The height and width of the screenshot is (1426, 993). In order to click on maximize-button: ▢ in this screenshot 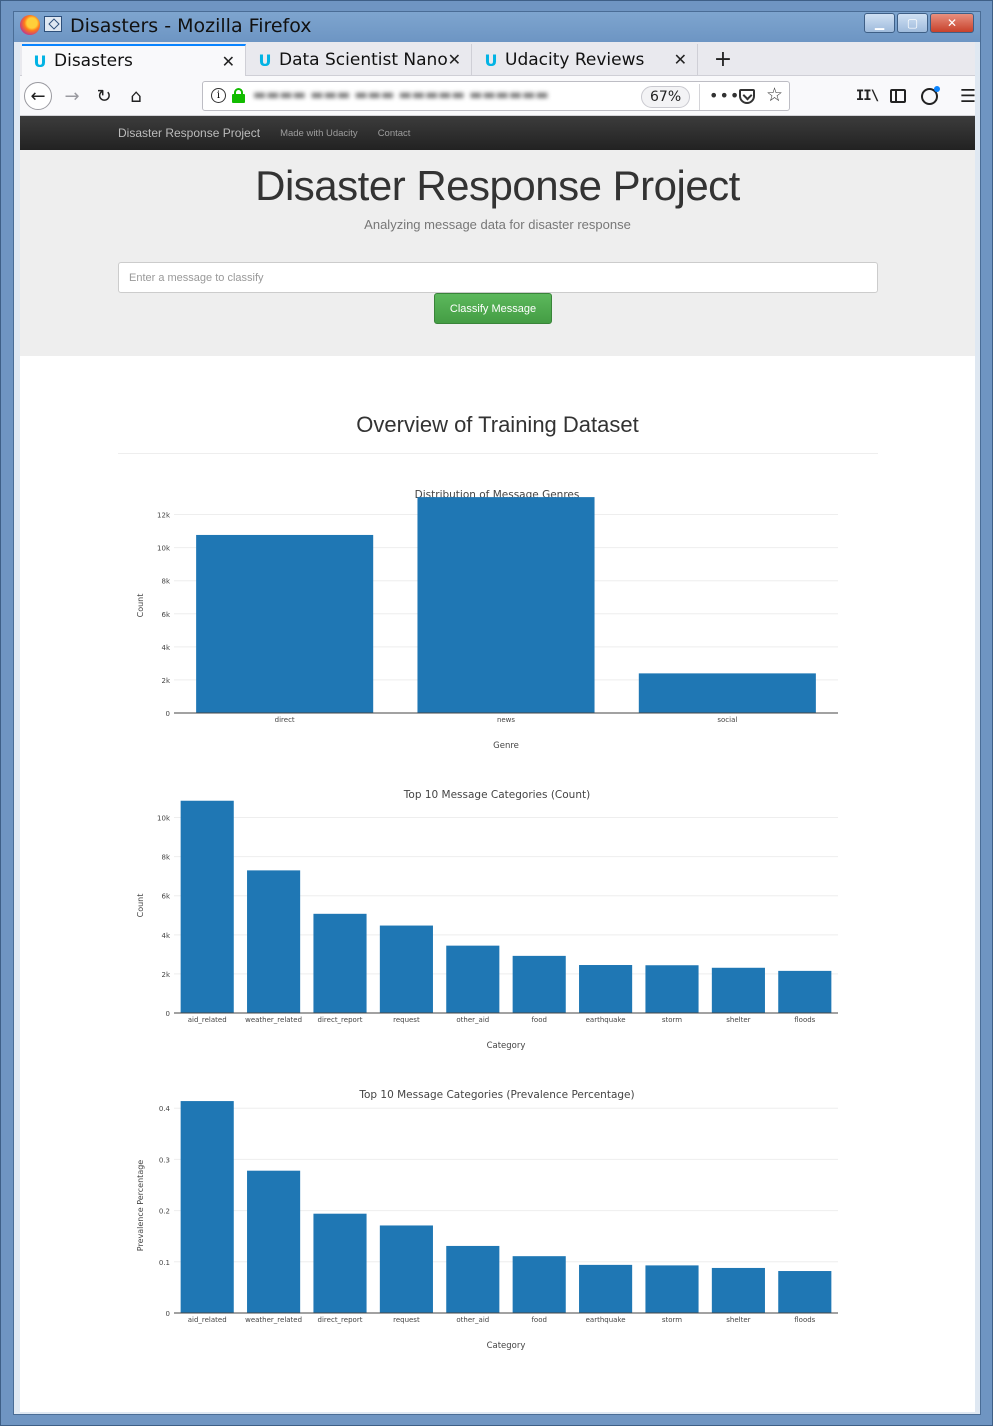, I will do `click(912, 23)`.